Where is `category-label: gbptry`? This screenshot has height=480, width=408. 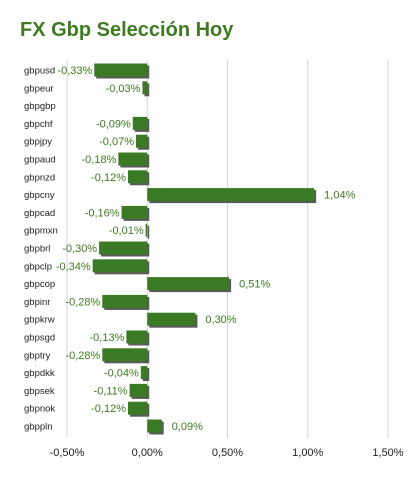 category-label: gbptry is located at coordinates (37, 355).